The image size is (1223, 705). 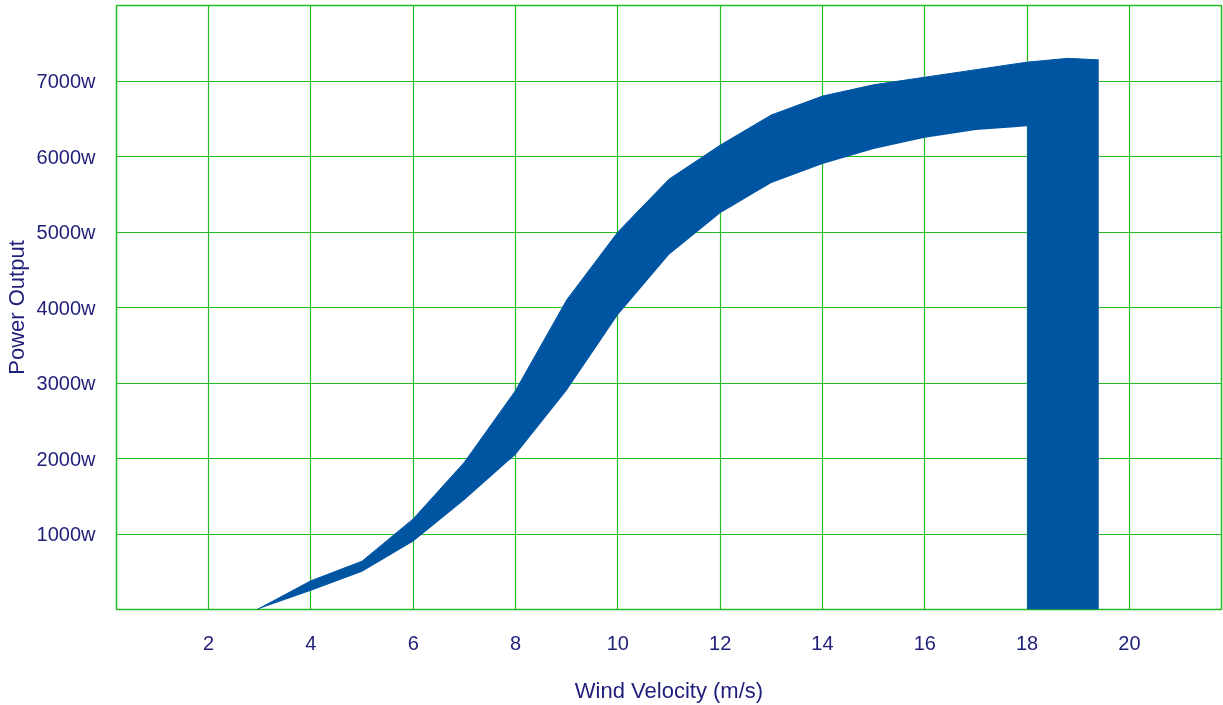 I want to click on x-tick-label: 10, so click(x=617, y=642).